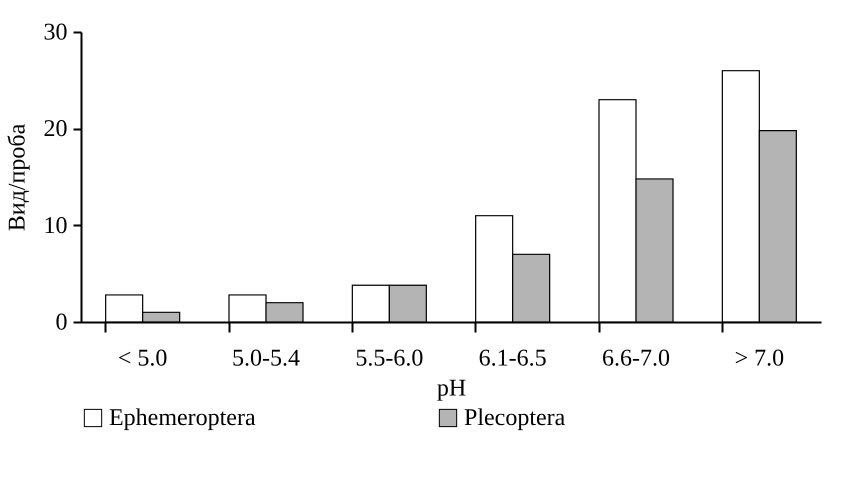 The image size is (858, 479). What do you see at coordinates (62, 323) in the screenshot?
I see `y-tick-label: 0` at bounding box center [62, 323].